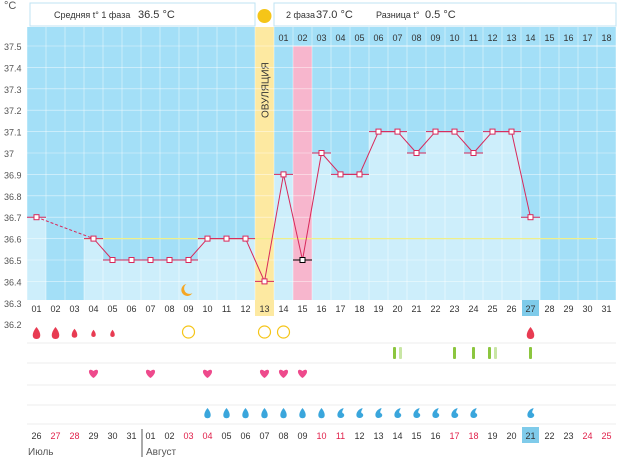 The width and height of the screenshot is (621, 457). I want to click on y-tick-label: 36.5, so click(13, 261).